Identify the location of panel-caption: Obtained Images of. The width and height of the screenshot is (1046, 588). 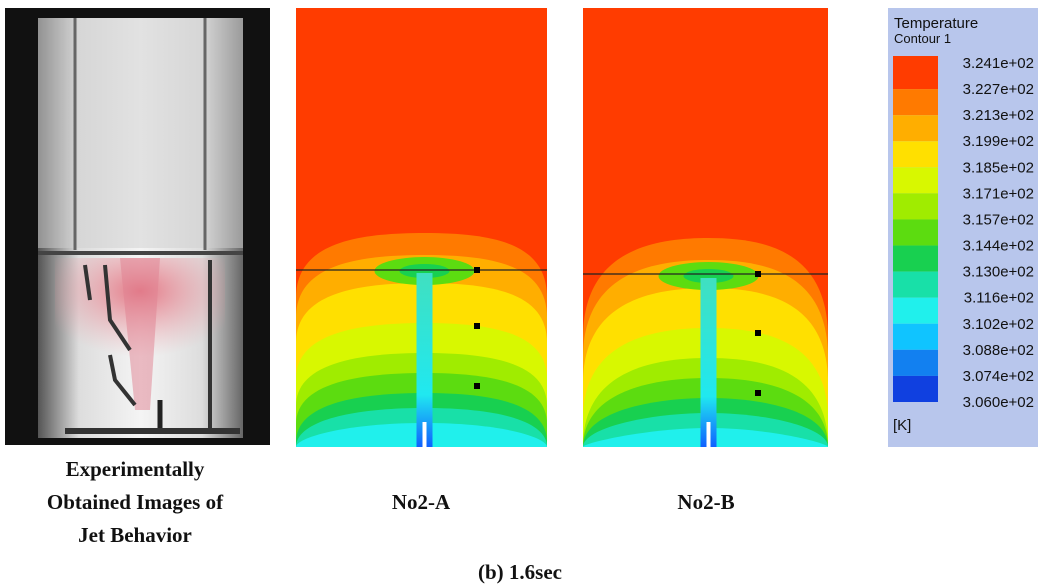
(135, 502).